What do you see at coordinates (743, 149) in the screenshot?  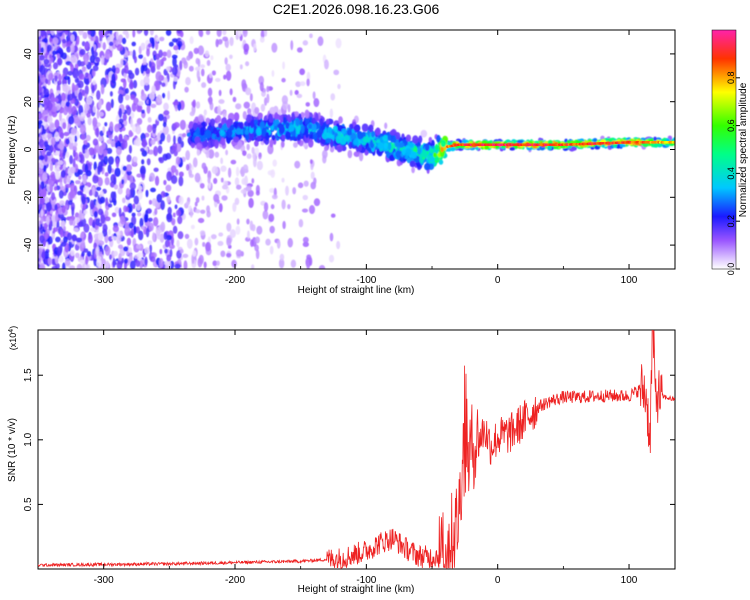 I see `colorbar-label: Normalized spectral amplitude` at bounding box center [743, 149].